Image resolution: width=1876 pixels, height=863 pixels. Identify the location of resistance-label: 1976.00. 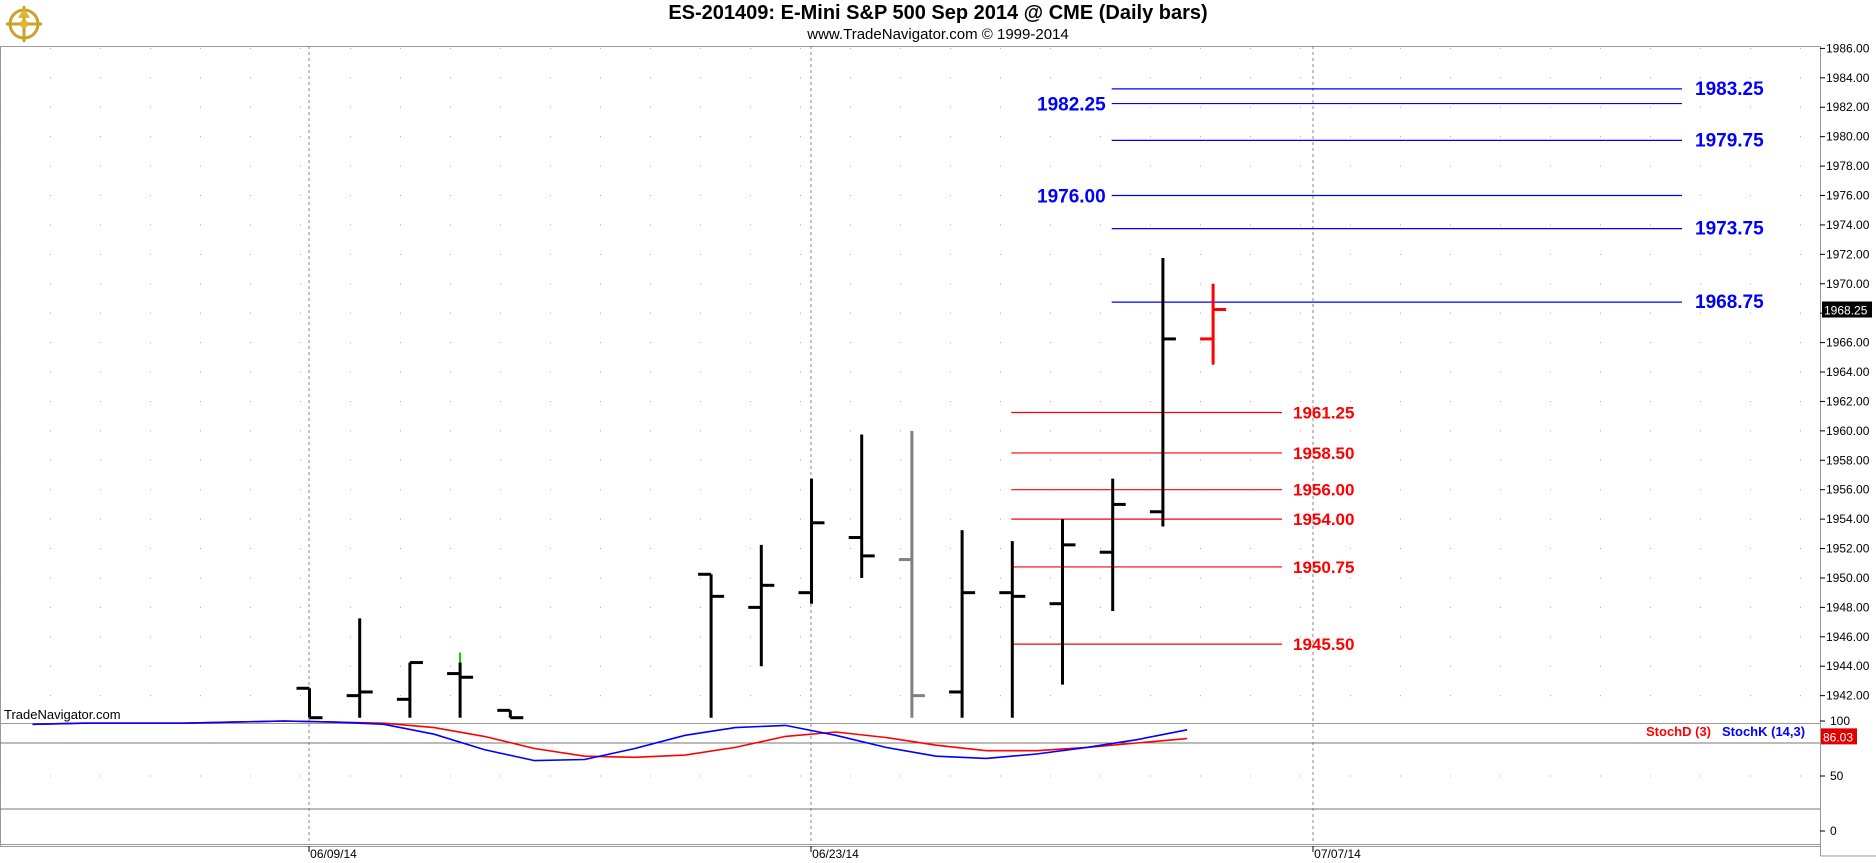
(1071, 197).